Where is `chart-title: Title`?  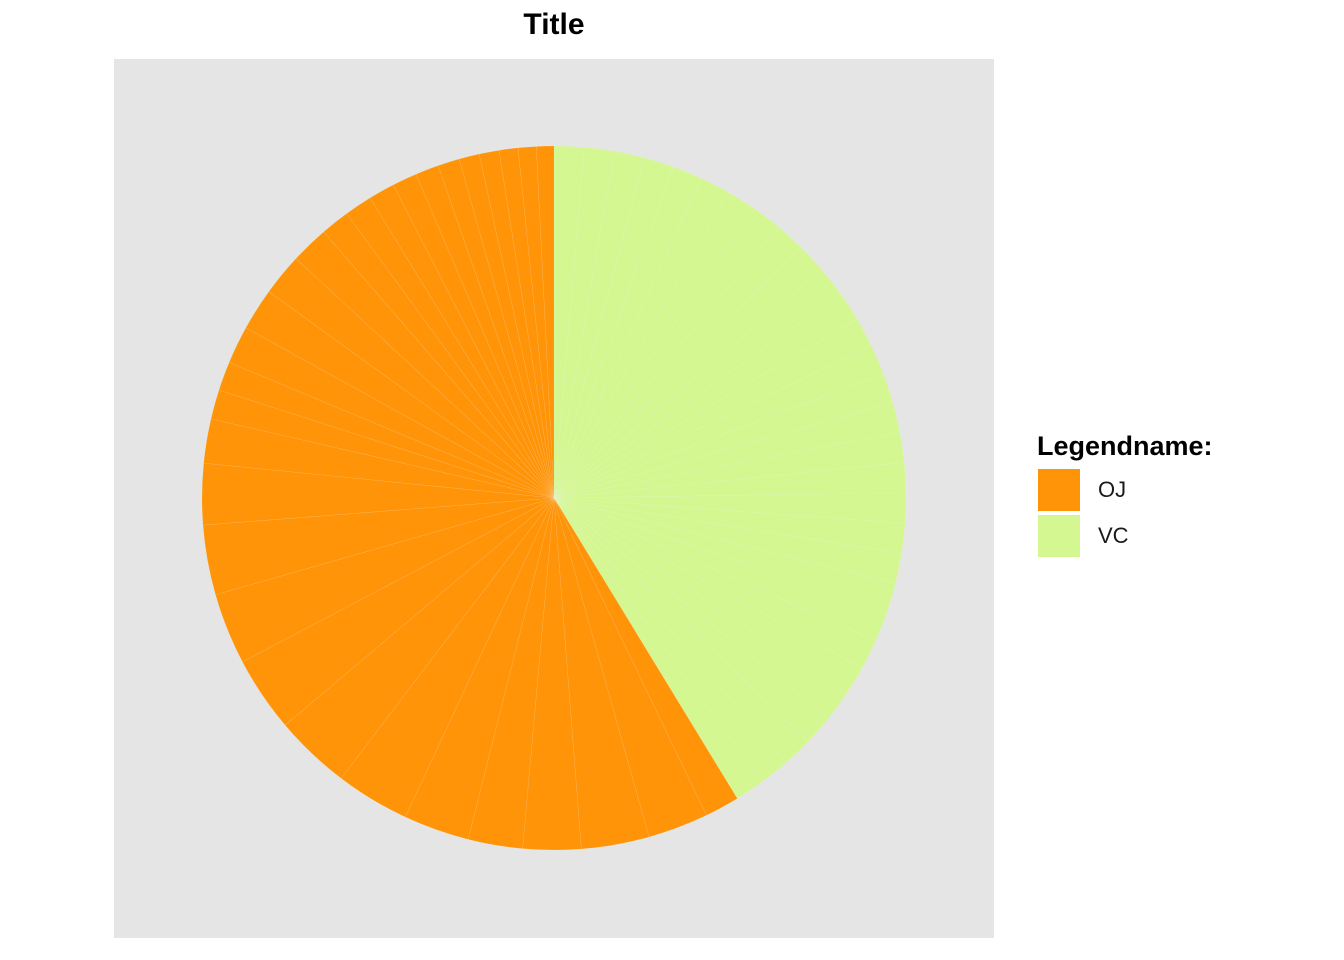
chart-title: Title is located at coordinates (554, 24).